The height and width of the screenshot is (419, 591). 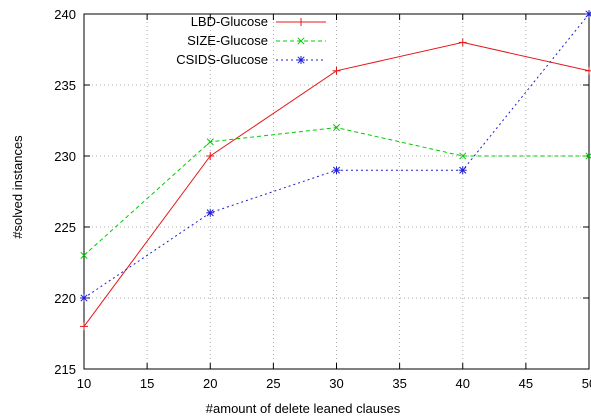 I want to click on y-tick-label: 220, so click(x=65, y=298).